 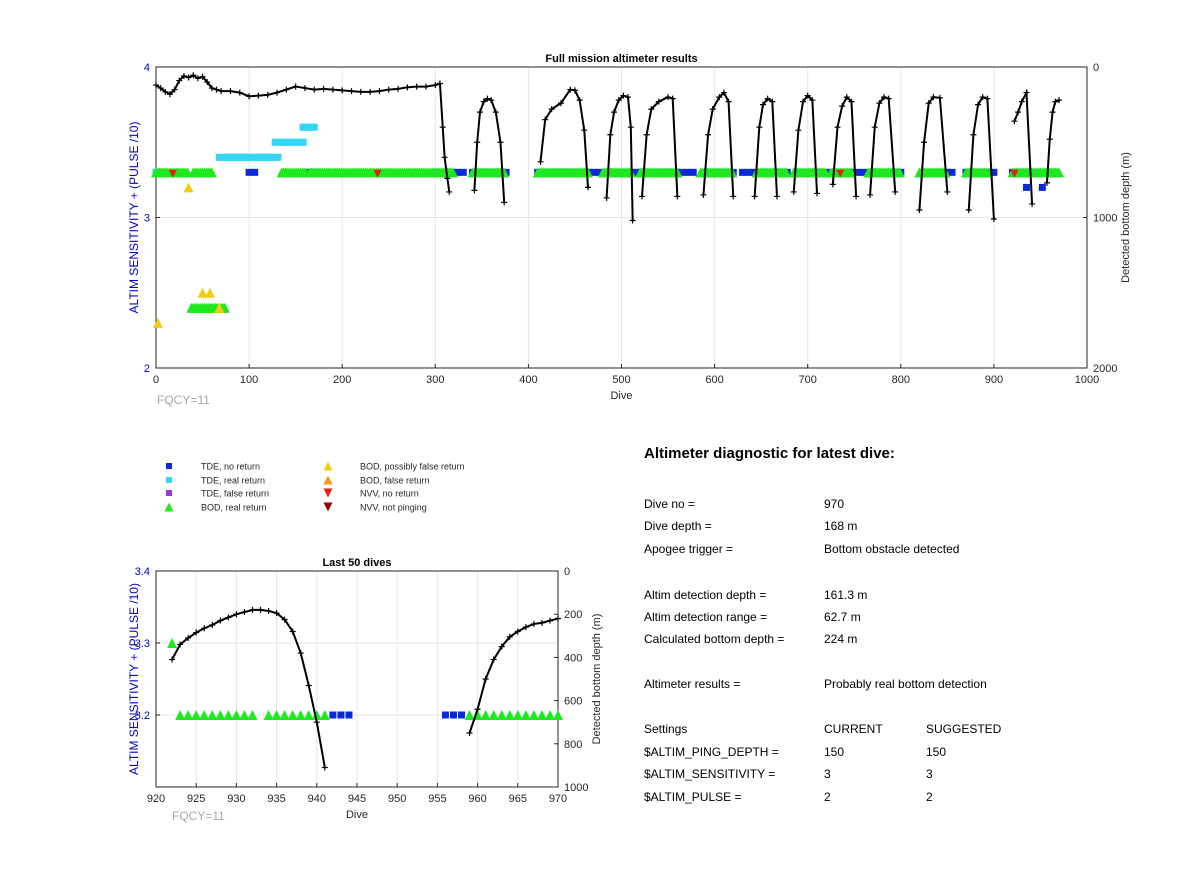 I want to click on plot-frame, so click(x=357, y=679).